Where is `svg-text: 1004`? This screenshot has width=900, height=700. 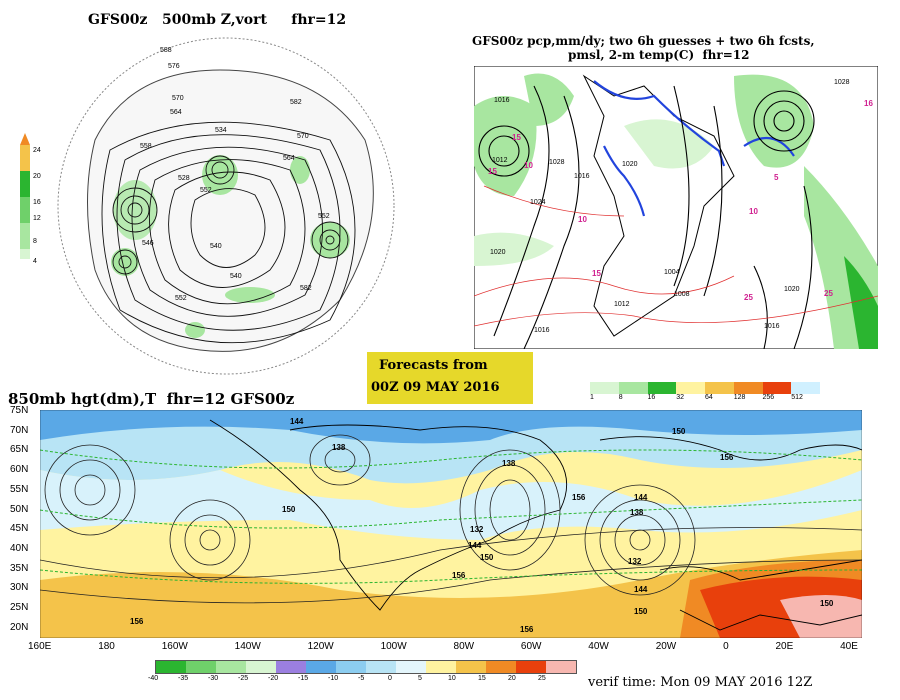 svg-text: 1004 is located at coordinates (672, 272).